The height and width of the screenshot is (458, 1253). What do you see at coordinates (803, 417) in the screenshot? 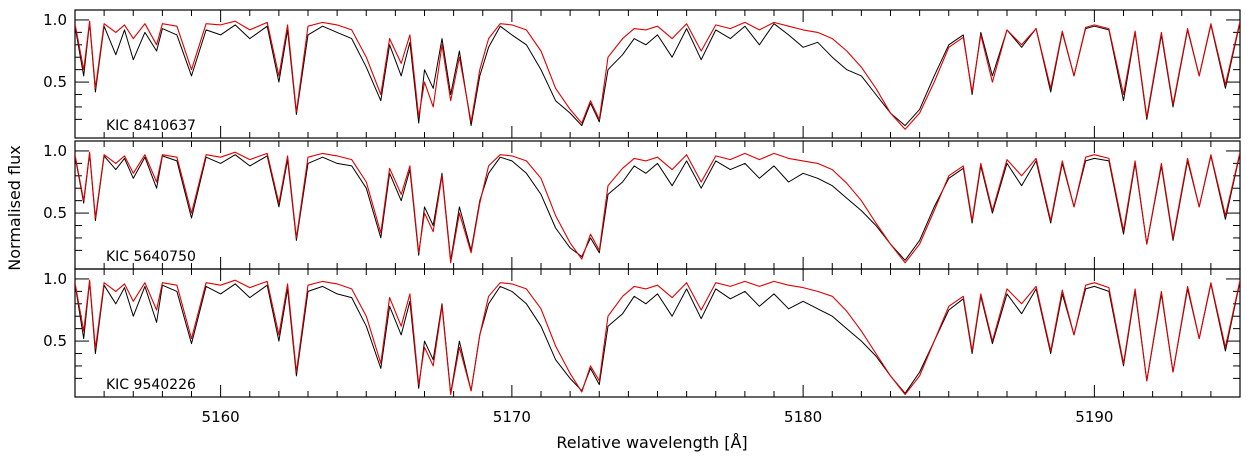
I see `x-tick-label: 5180` at bounding box center [803, 417].